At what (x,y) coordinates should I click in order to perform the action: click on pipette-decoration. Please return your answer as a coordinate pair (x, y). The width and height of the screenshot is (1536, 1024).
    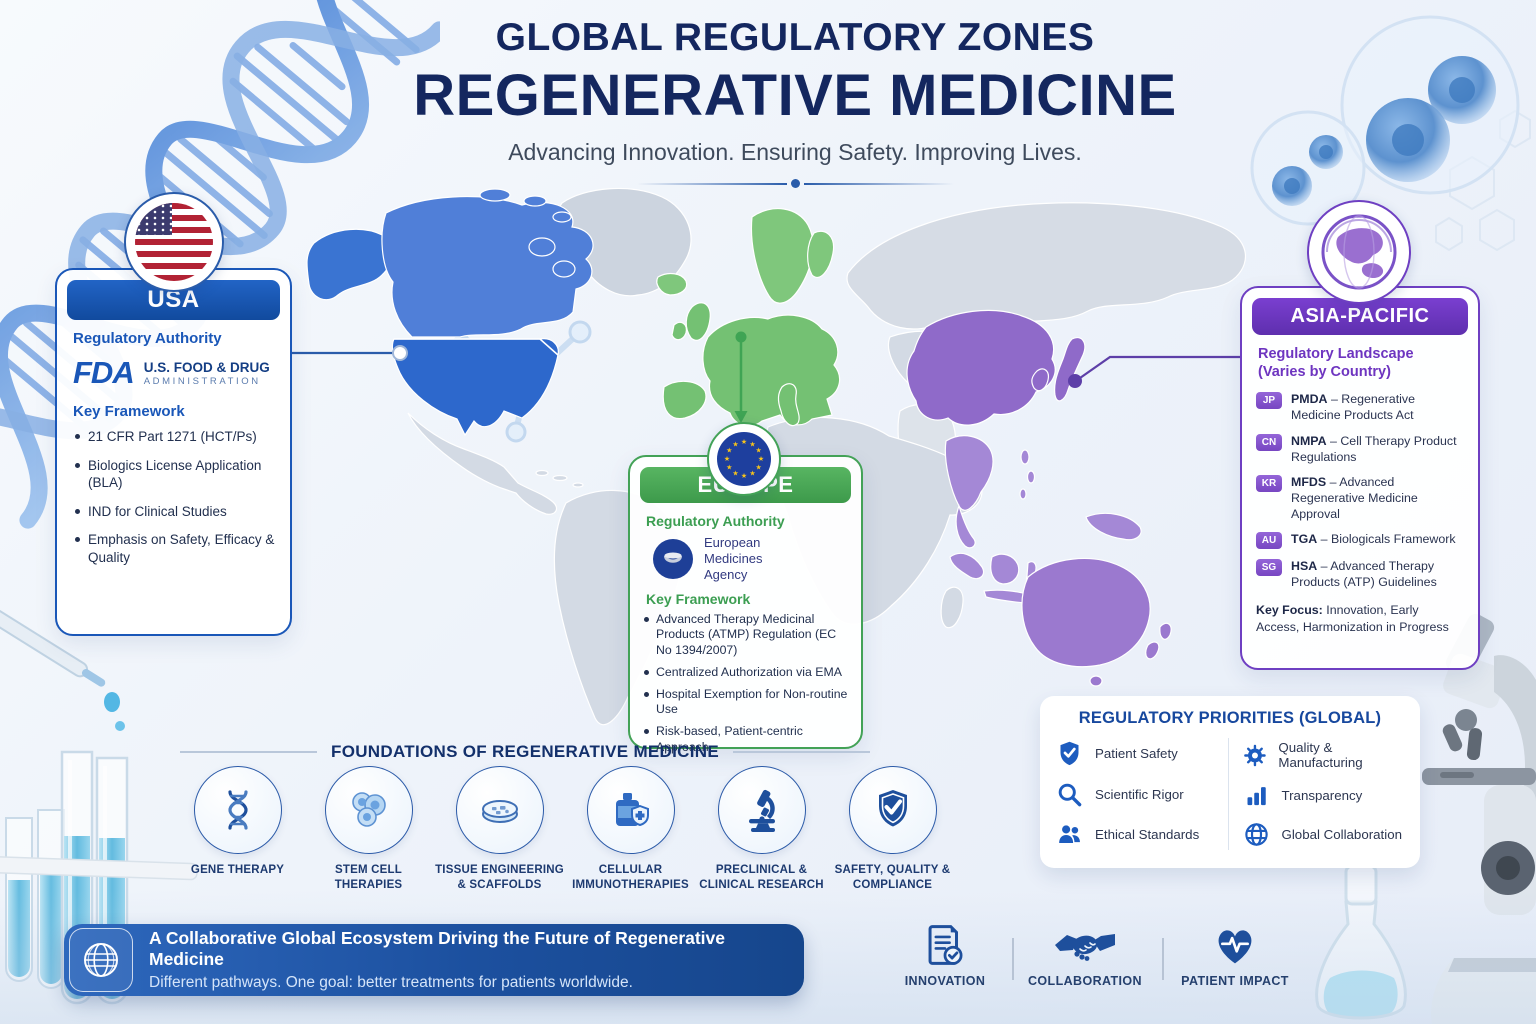
    Looking at the image, I should click on (62, 668).